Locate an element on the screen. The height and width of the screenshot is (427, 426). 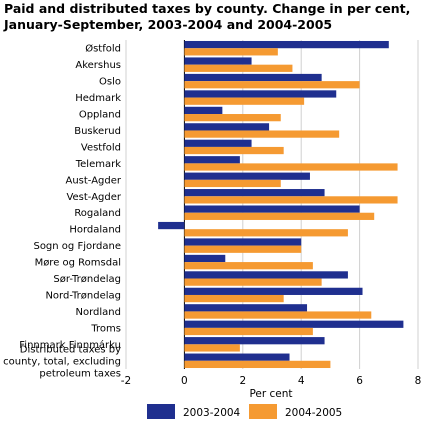
category-label: Akershus is located at coordinates (98, 65).